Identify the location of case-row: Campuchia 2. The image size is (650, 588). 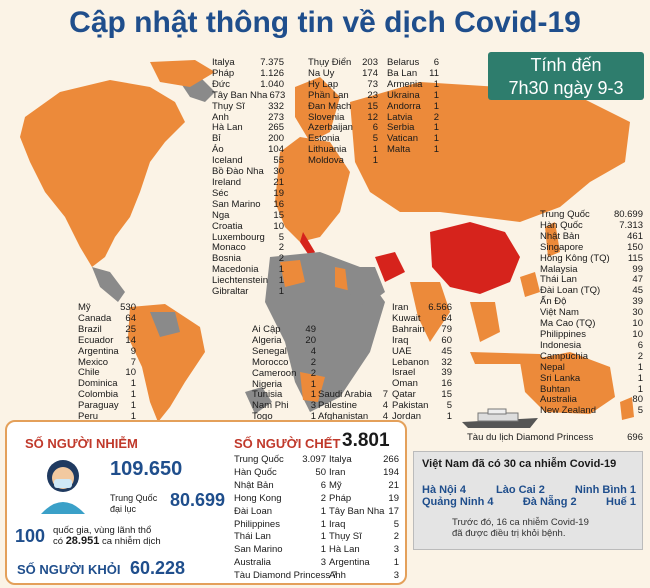
(591, 356).